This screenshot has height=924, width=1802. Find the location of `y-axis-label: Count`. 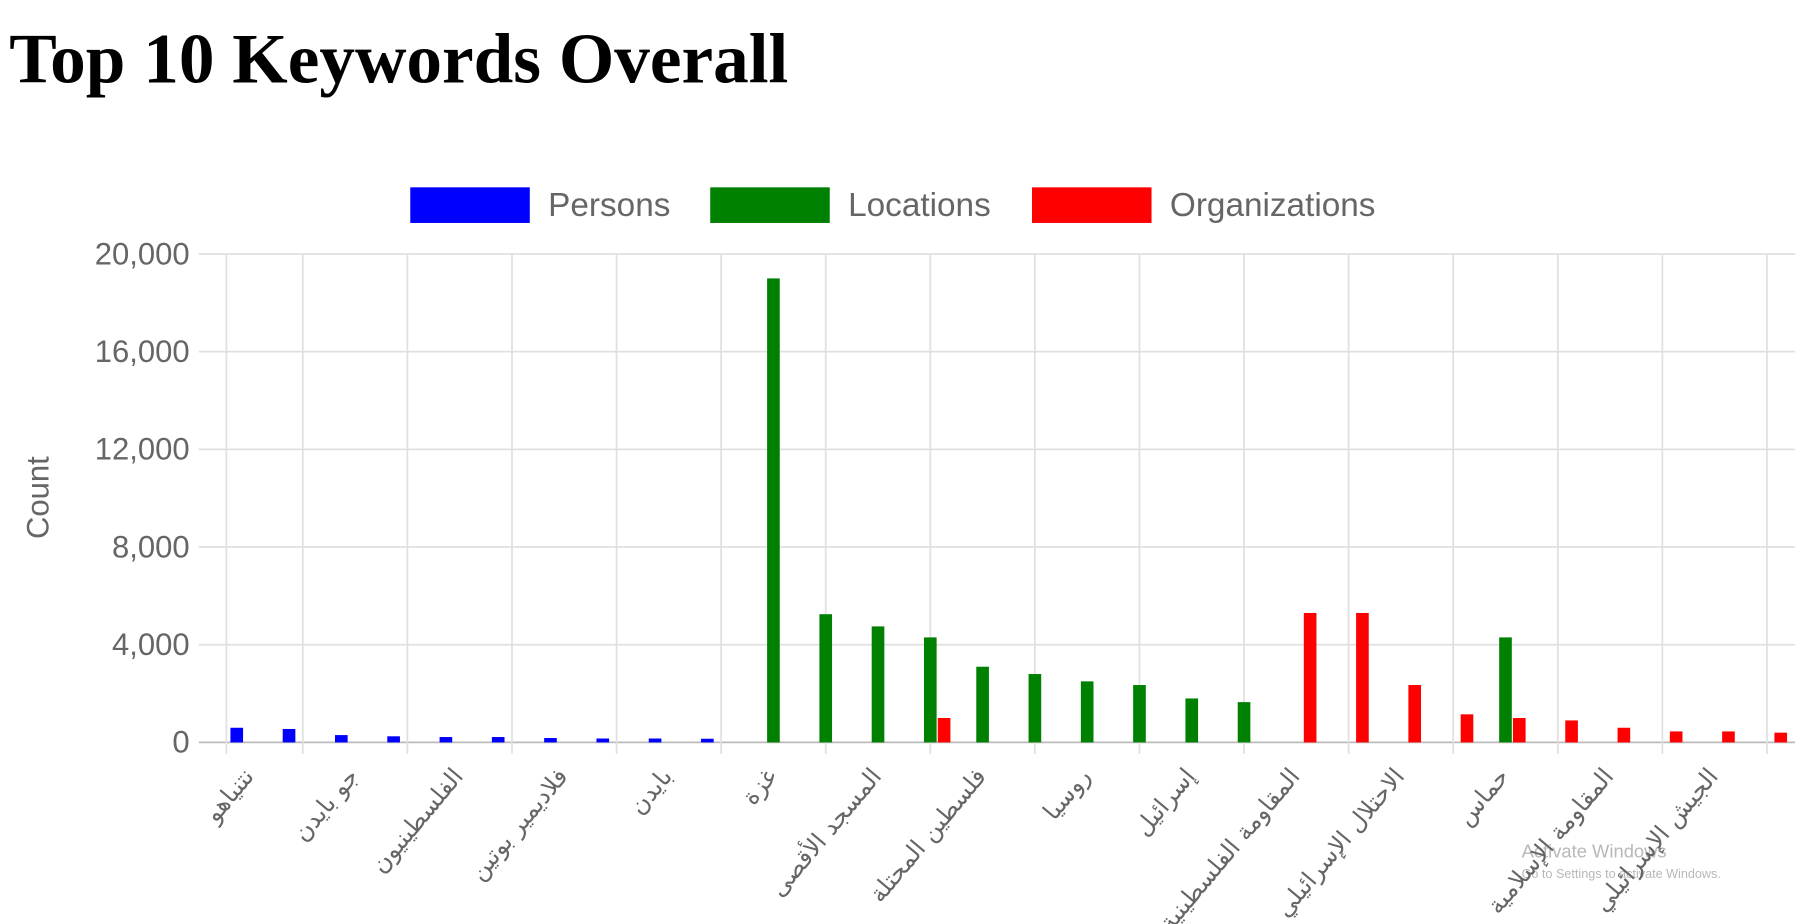

y-axis-label: Count is located at coordinates (37, 497).